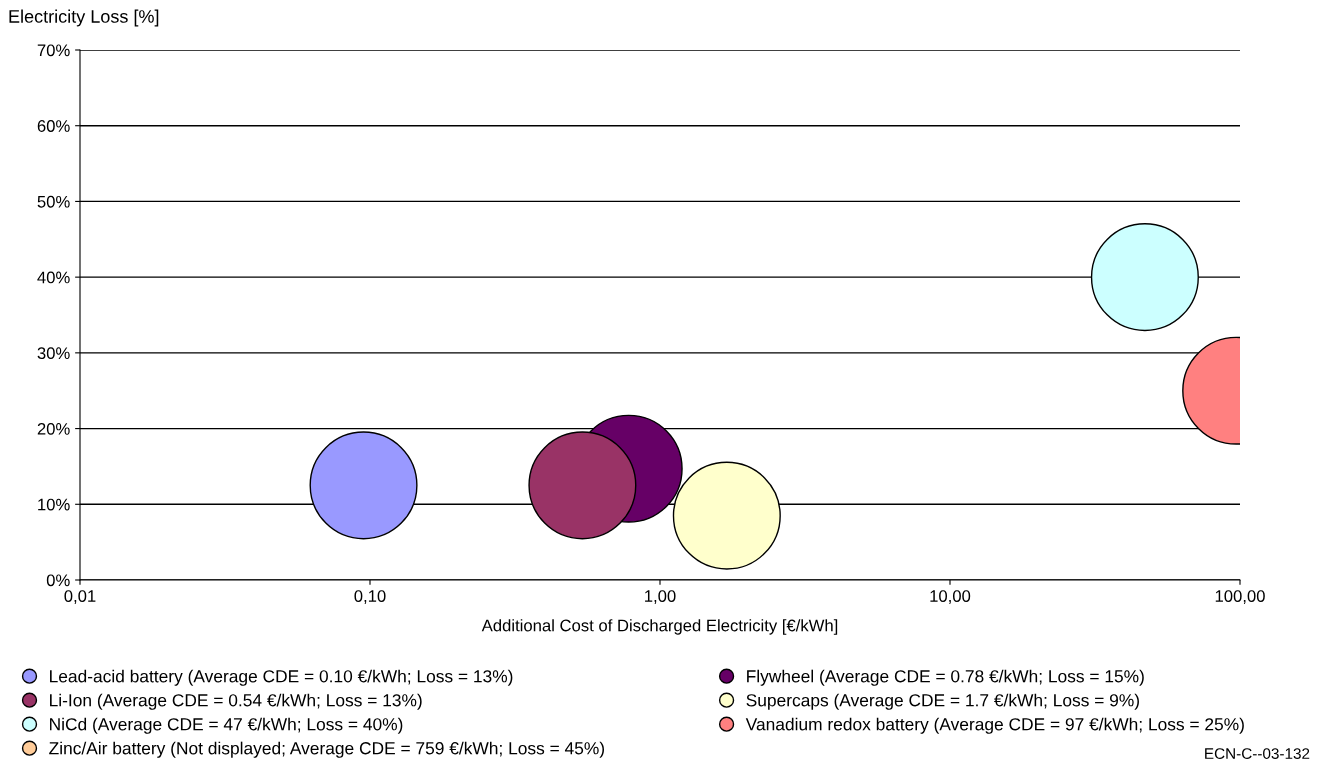 Image resolution: width=1324 pixels, height=770 pixels. I want to click on legend-label: Li-Ion (Average CDE = 0.54 €/kWh; Loss = 13%), so click(236, 701).